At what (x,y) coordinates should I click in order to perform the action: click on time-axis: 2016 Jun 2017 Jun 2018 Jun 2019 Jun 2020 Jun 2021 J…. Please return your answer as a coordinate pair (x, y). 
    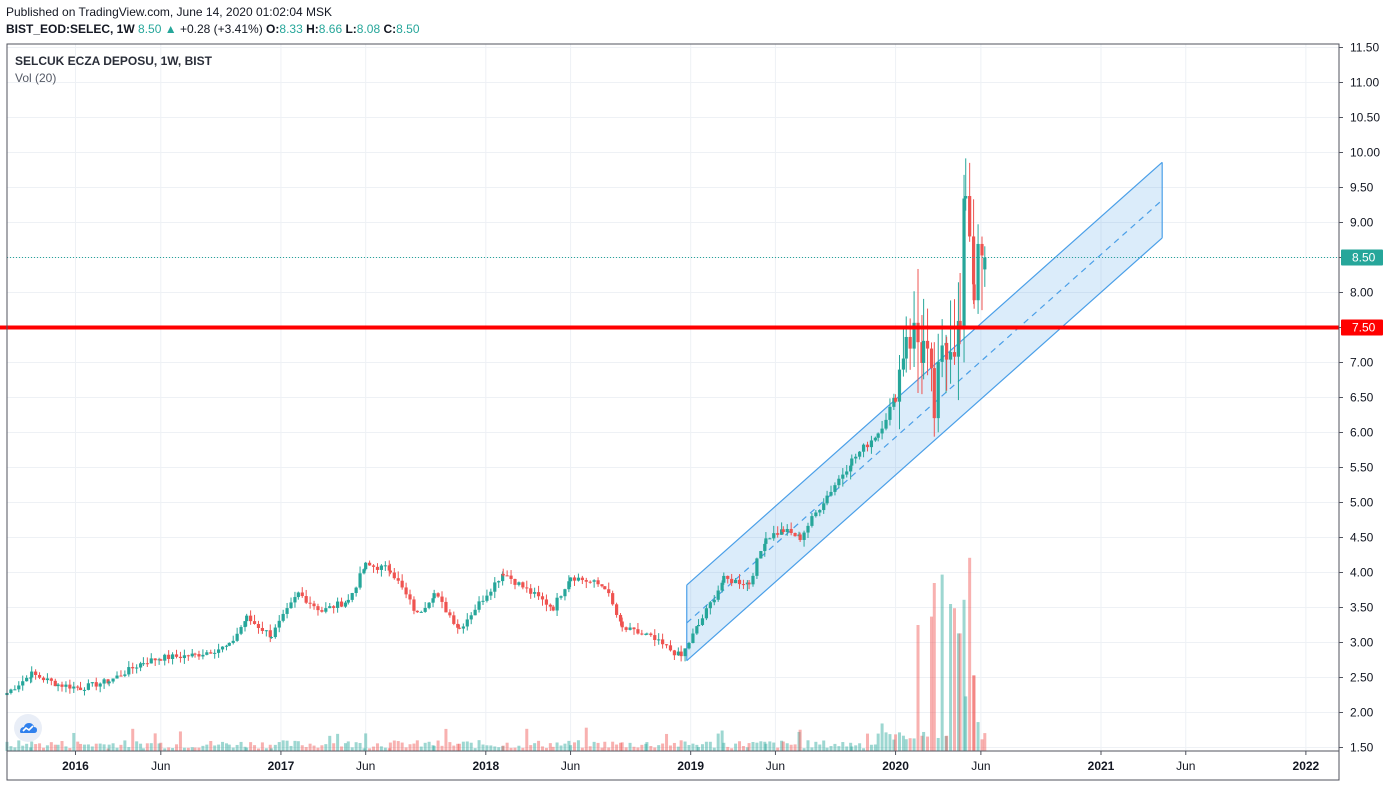
    Looking at the image, I should click on (691, 762).